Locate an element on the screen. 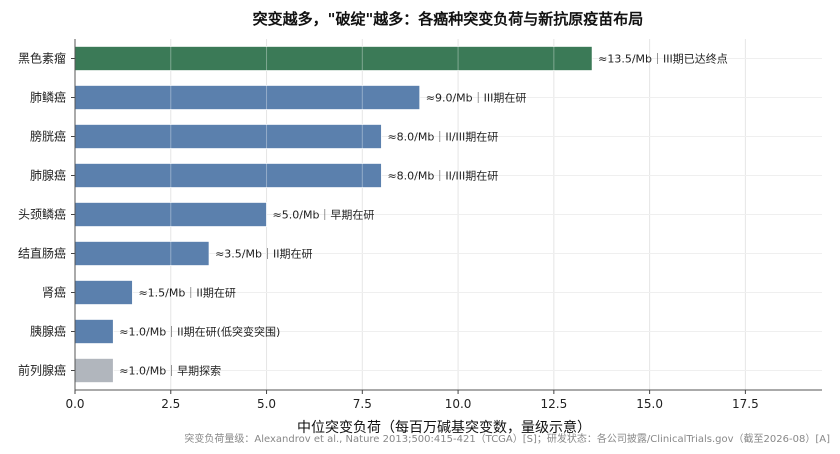 This screenshot has width=840, height=454. chart-title: 突变越多，"破绽"越多：各癌种突变负荷与新抗原疫苗布局 is located at coordinates (448, 19).